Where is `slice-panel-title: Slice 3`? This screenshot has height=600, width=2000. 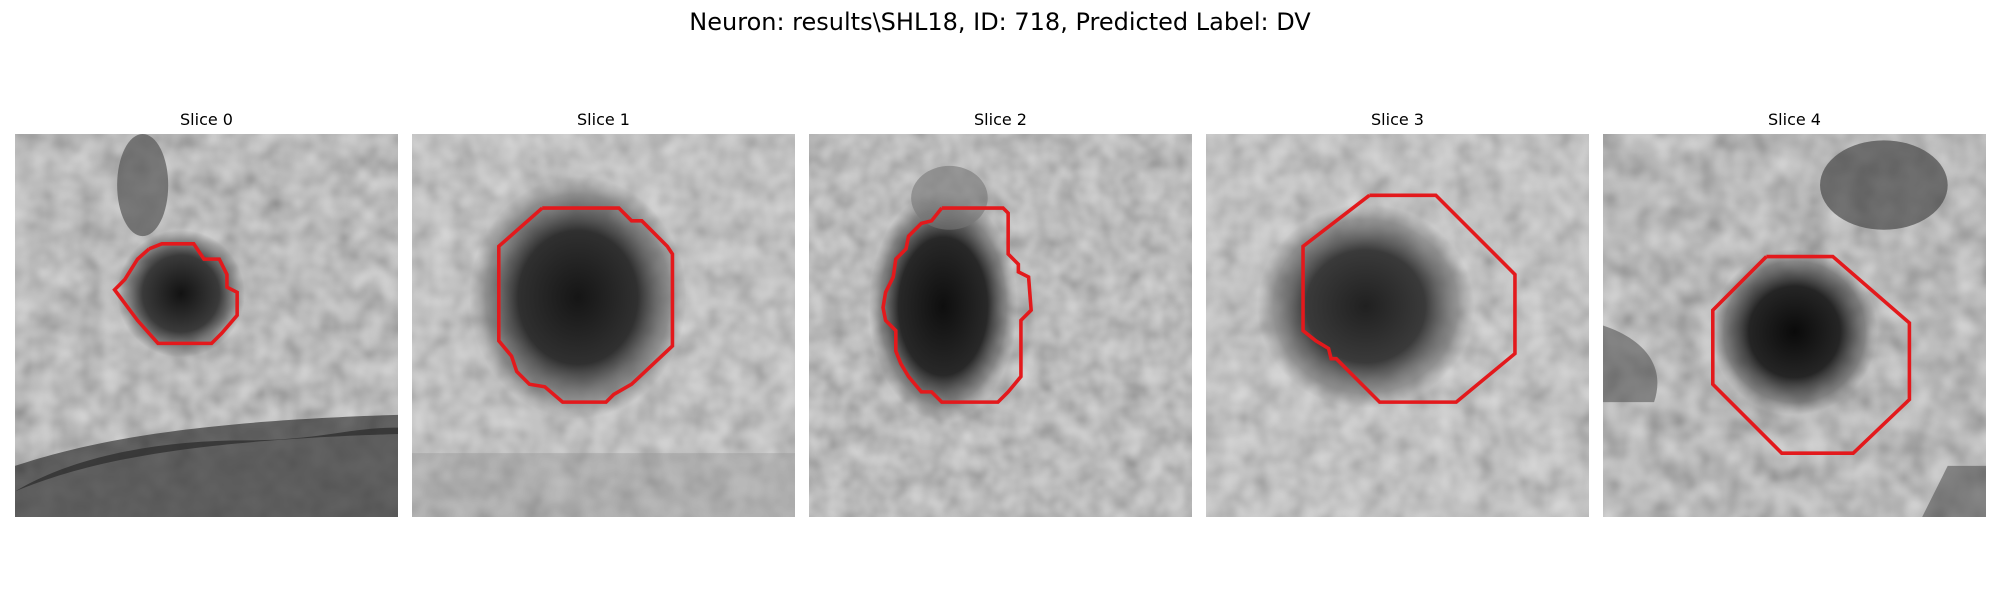 slice-panel-title: Slice 3 is located at coordinates (1397, 119).